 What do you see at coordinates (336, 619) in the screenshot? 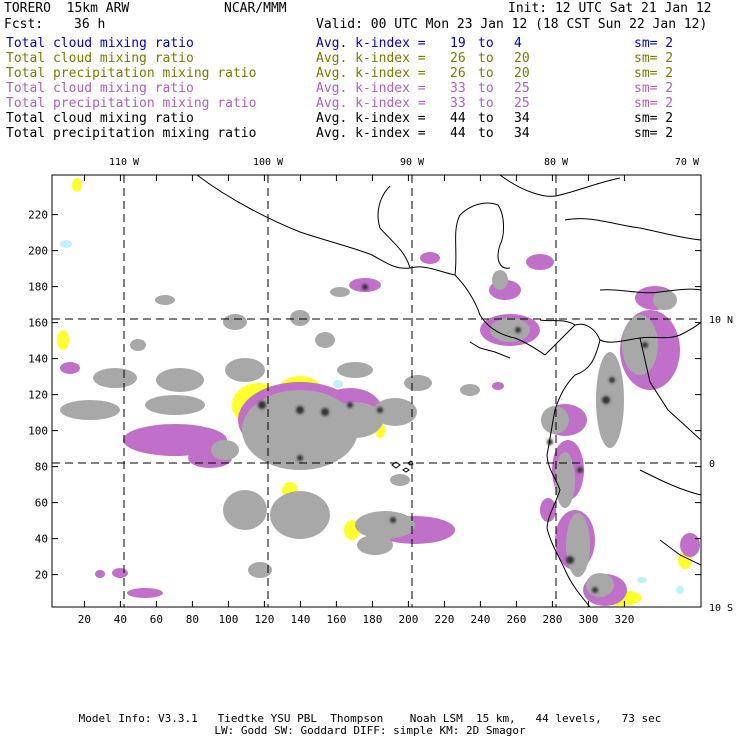
I see `x-tick-label: 160` at bounding box center [336, 619].